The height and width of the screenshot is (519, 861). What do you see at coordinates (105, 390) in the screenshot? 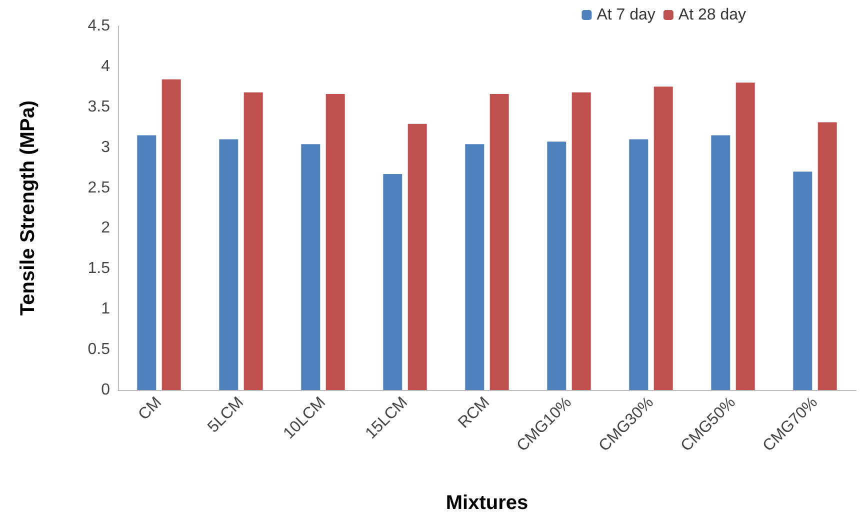
I see `y-tick-label: 0` at bounding box center [105, 390].